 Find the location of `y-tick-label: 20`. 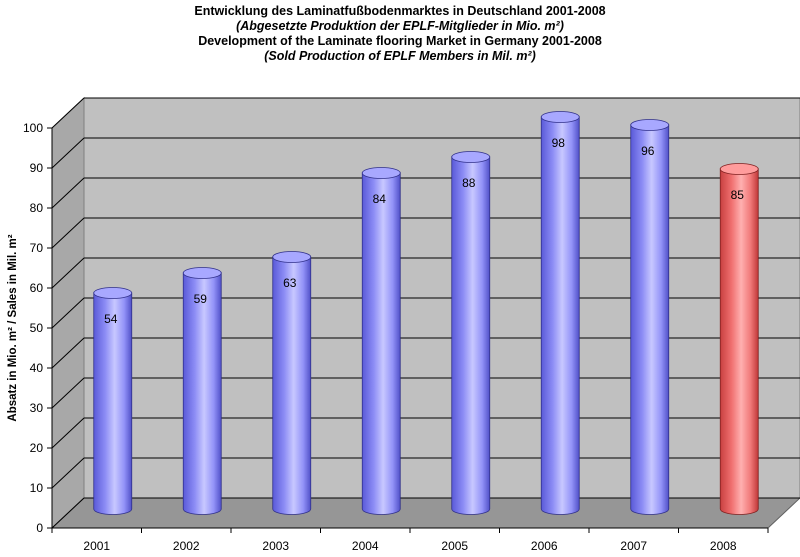

y-tick-label: 20 is located at coordinates (37, 448).